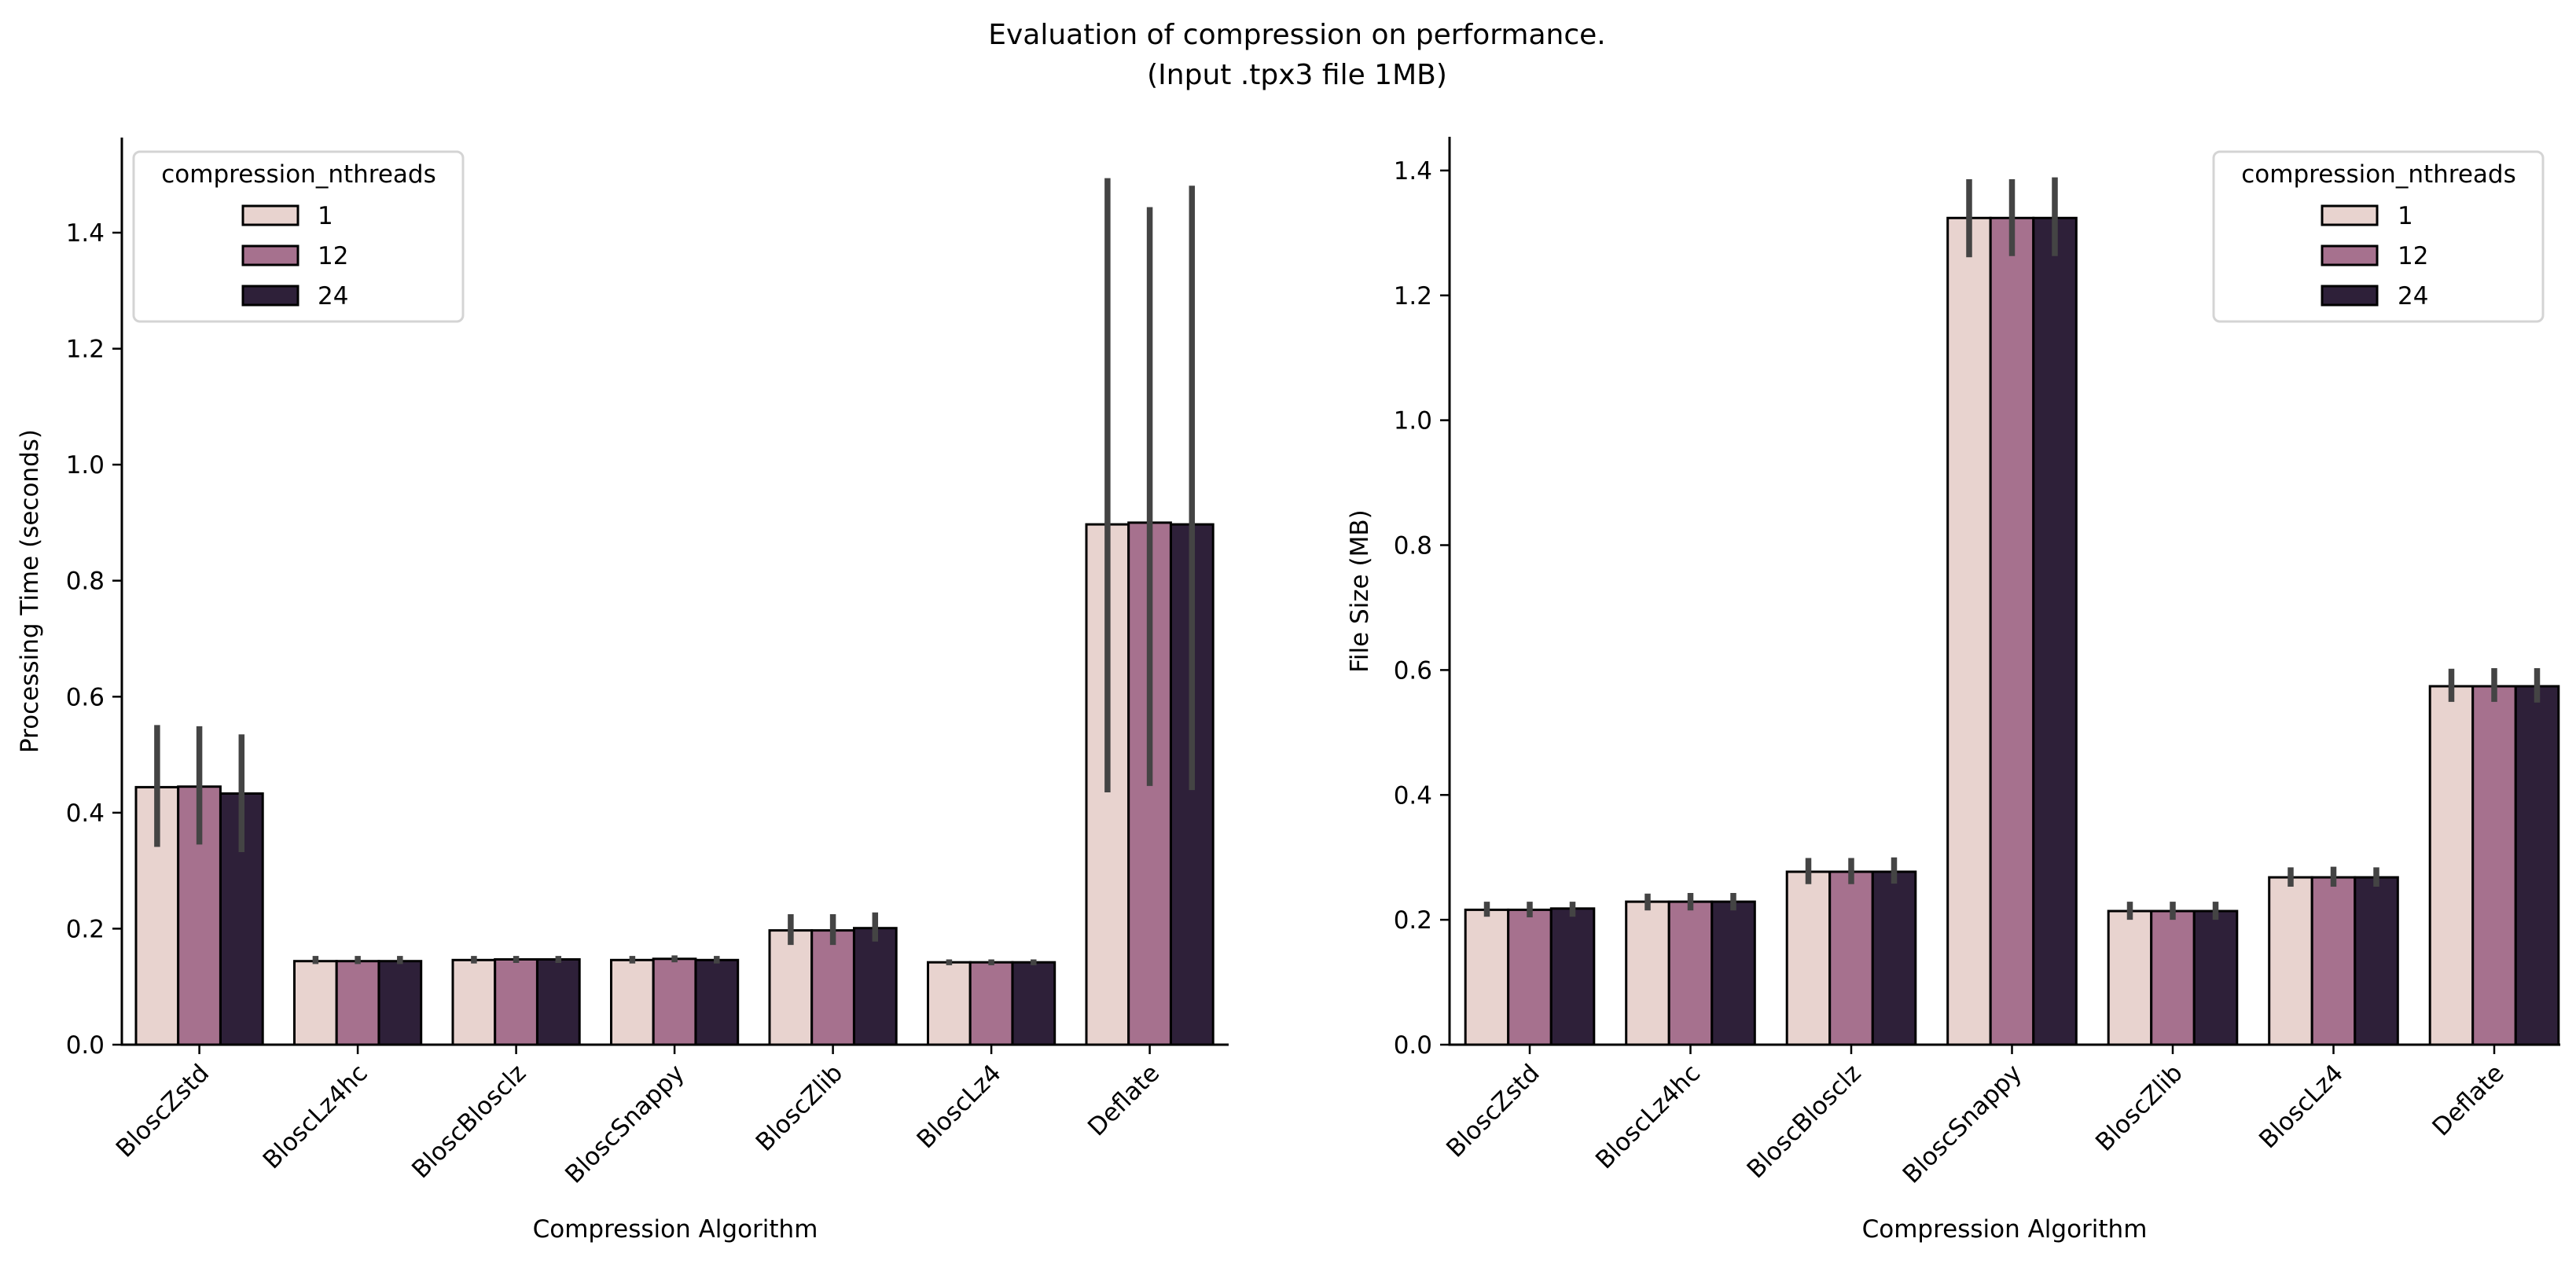 The height and width of the screenshot is (1264, 2576). Describe the element at coordinates (675, 1229) in the screenshot. I see `processing-time-x-axis-label: Compression Algorithm` at that location.